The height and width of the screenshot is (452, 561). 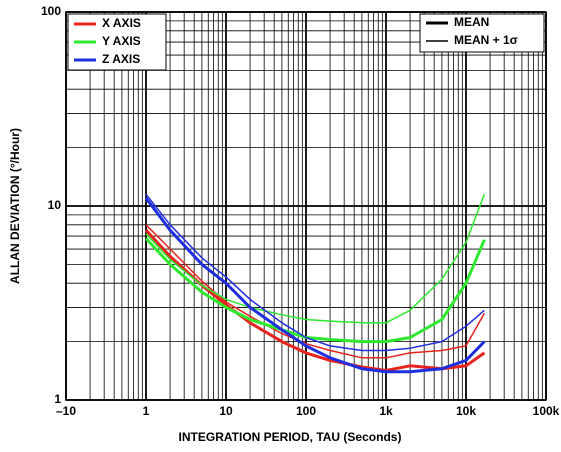 What do you see at coordinates (57, 399) in the screenshot?
I see `y-tick-label: 1` at bounding box center [57, 399].